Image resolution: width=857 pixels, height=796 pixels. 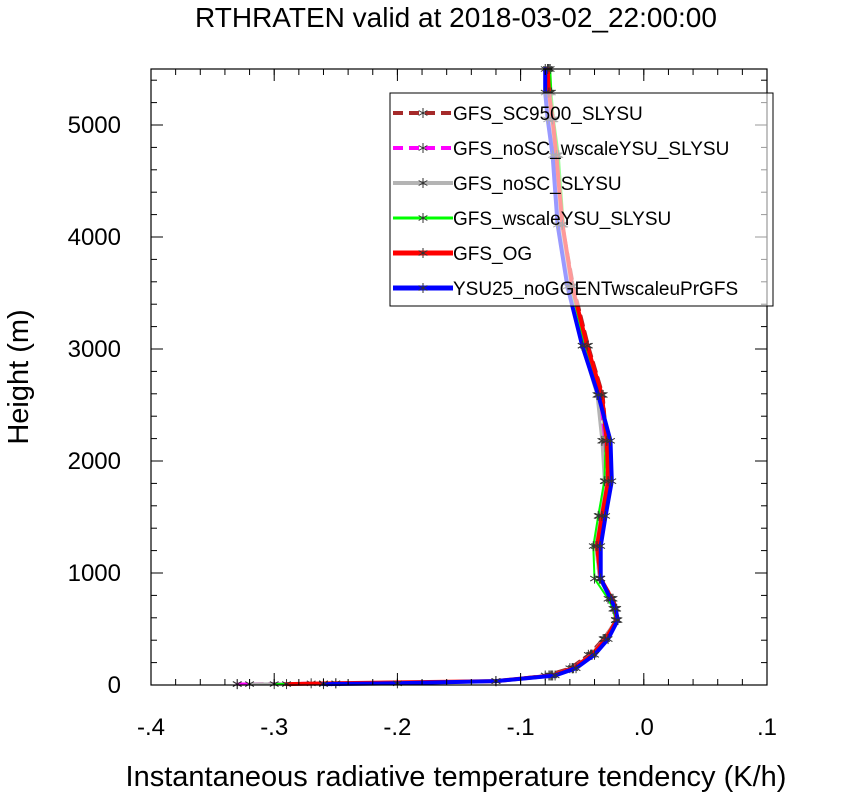 I want to click on legend-item: GFS_wscaleYSU_SLYSU, so click(x=532, y=219).